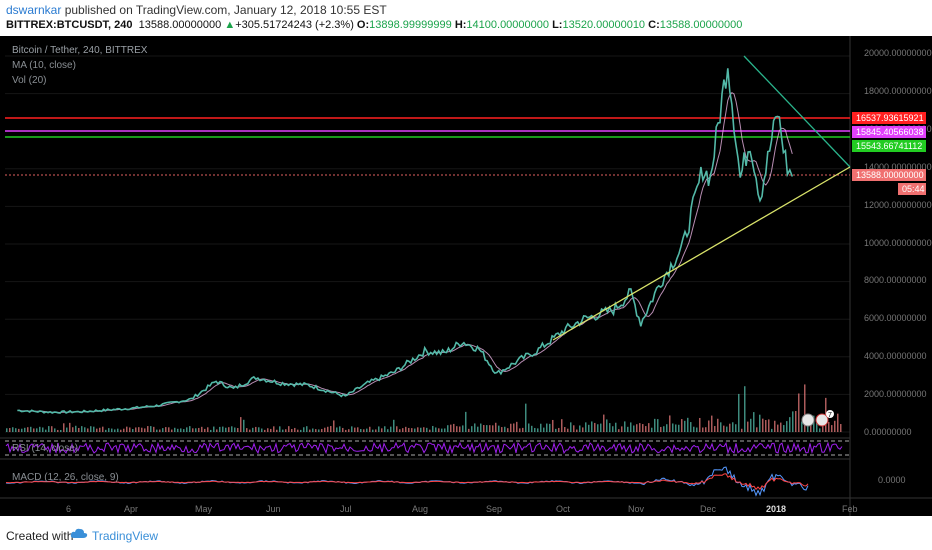  What do you see at coordinates (898, 167) in the screenshot?
I see `price-tick: 14000.00000000` at bounding box center [898, 167].